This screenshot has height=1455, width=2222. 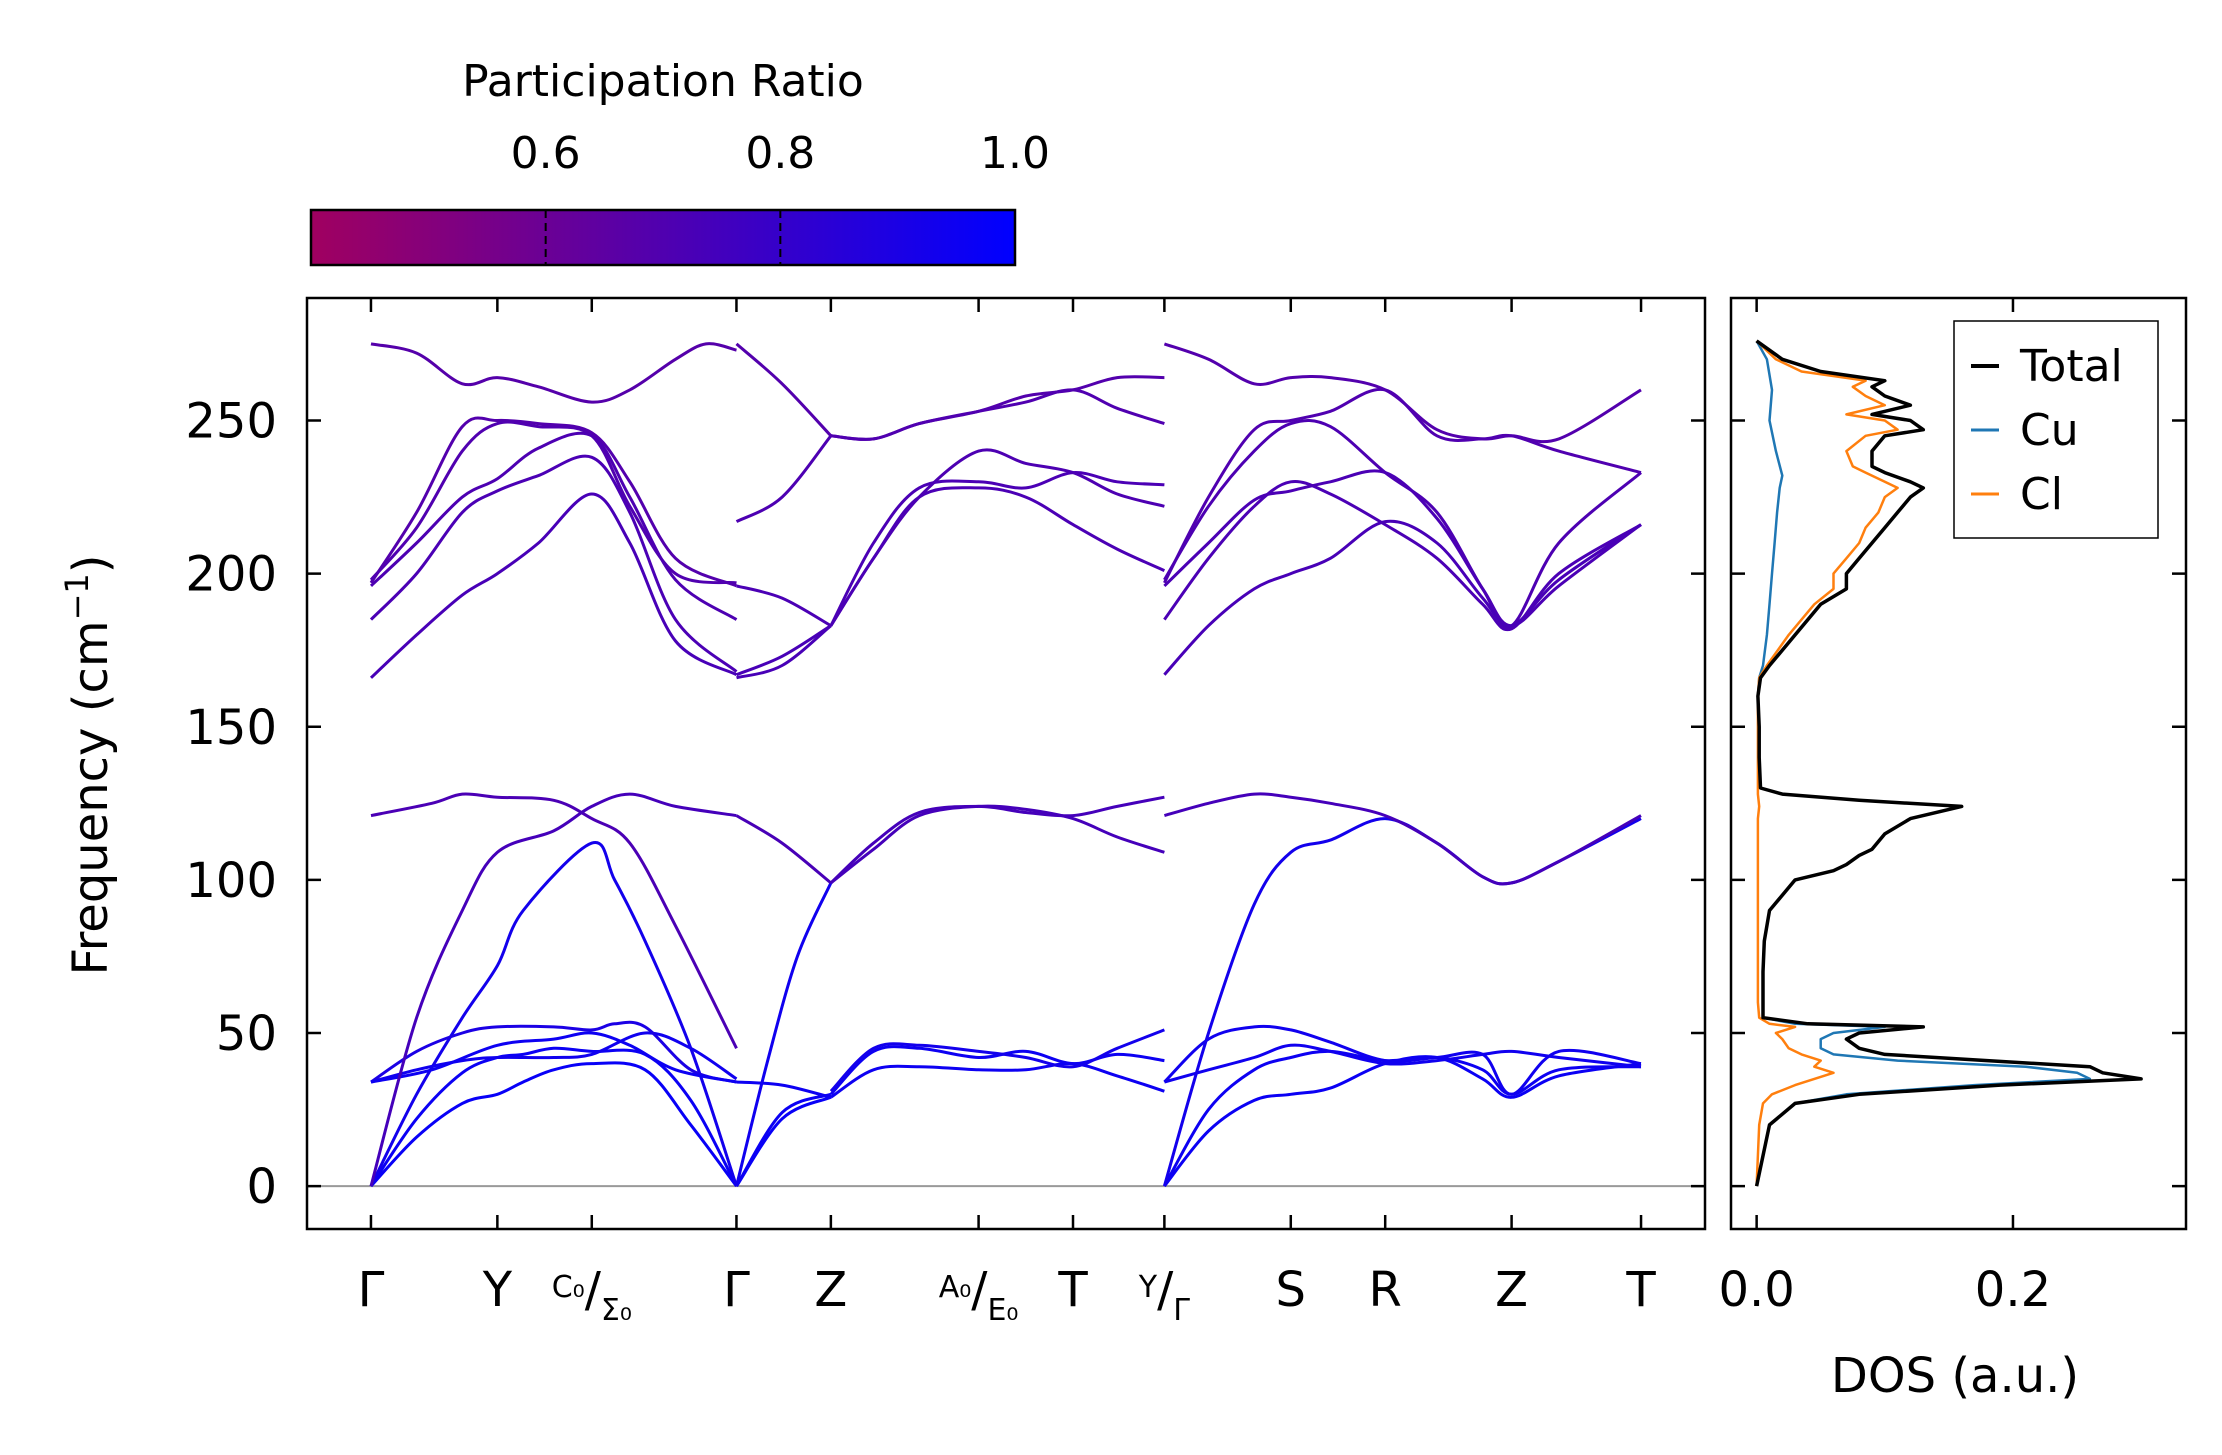 What do you see at coordinates (1955, 1376) in the screenshot?
I see `x-axis-title-dos: DOS (a.u.)` at bounding box center [1955, 1376].